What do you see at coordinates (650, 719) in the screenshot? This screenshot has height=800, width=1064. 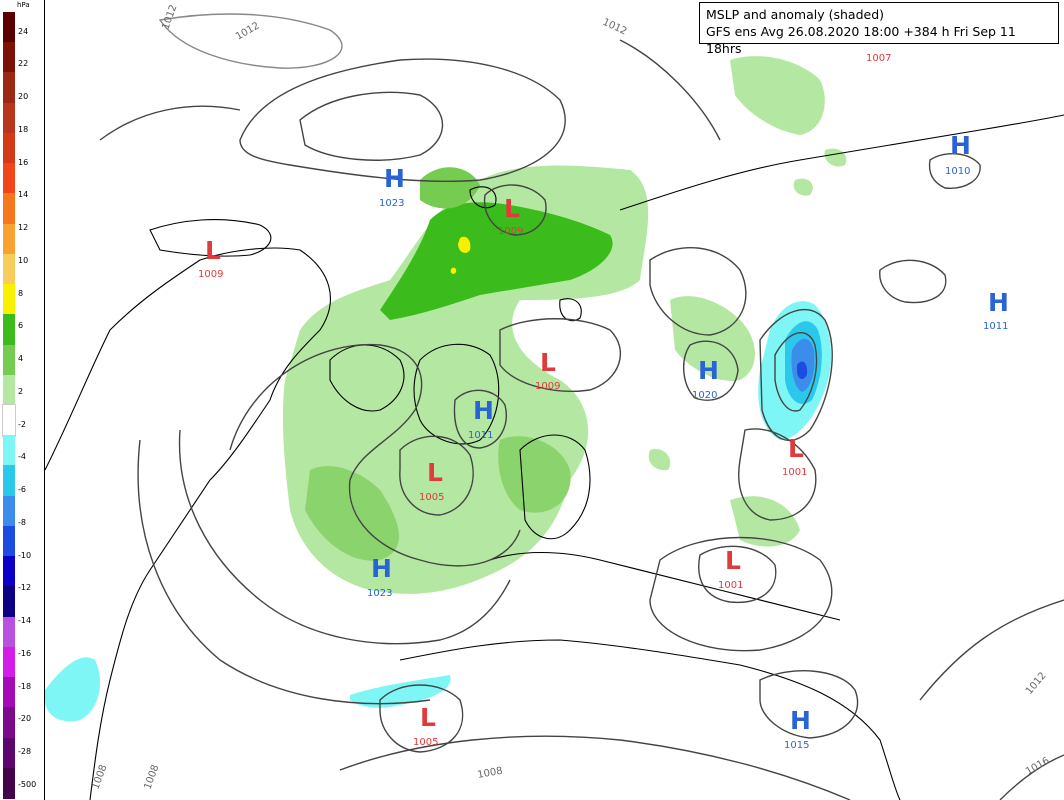 I see `africa-coast` at bounding box center [650, 719].